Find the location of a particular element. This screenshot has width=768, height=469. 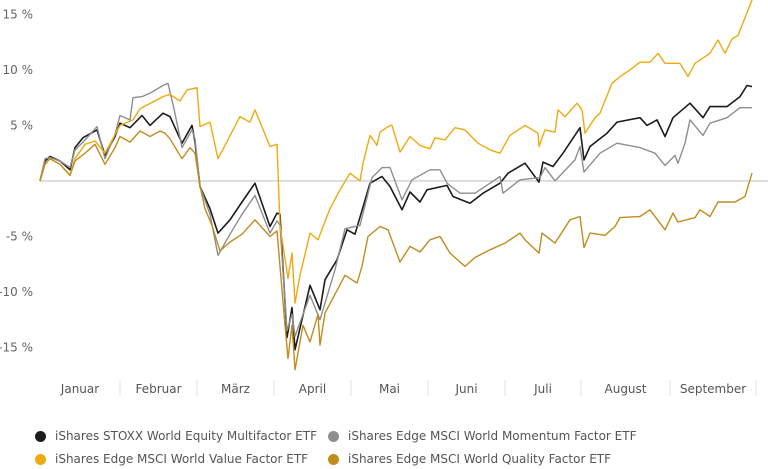

y-tick-label: -10 % is located at coordinates (16, 292).